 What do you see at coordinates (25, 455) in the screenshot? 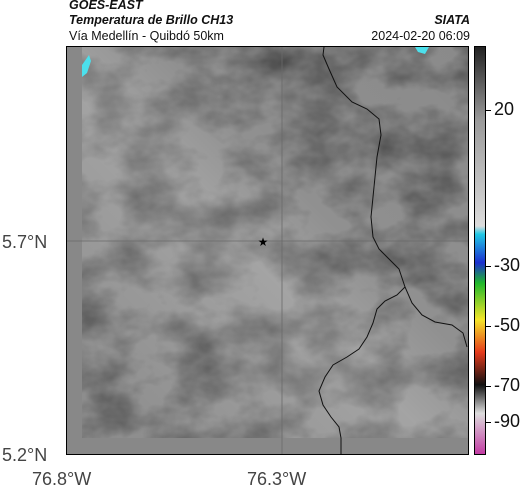
I see `lat-tick-5-2: 5.2°N` at bounding box center [25, 455].